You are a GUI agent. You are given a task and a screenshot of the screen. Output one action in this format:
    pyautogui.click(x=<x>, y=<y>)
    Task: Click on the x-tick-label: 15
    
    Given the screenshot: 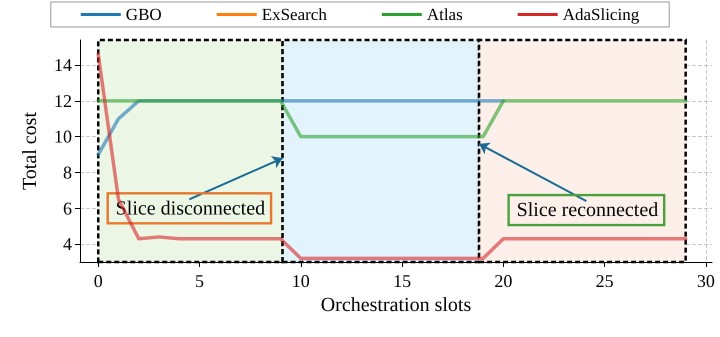 What is the action you would take?
    pyautogui.click(x=402, y=281)
    